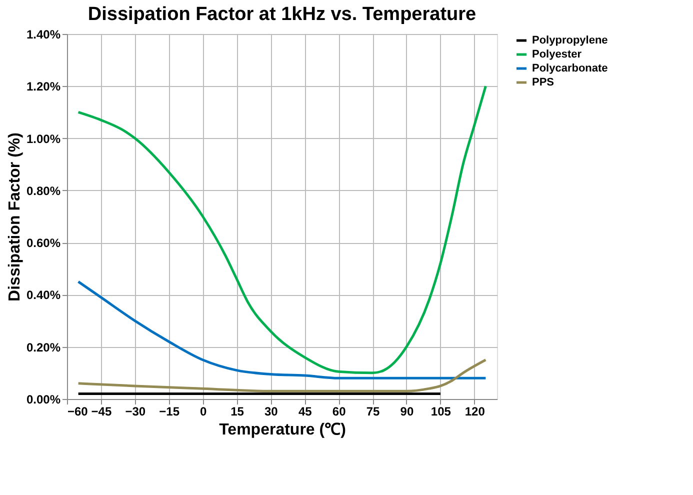 The height and width of the screenshot is (495, 693). I want to click on x-tick-label: 105, so click(441, 411).